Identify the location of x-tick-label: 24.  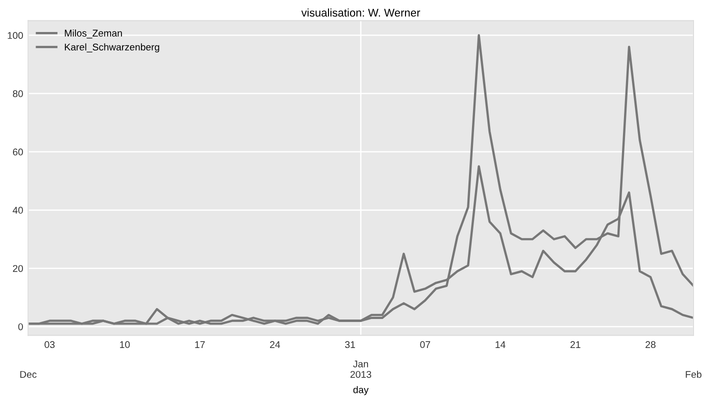
(275, 344).